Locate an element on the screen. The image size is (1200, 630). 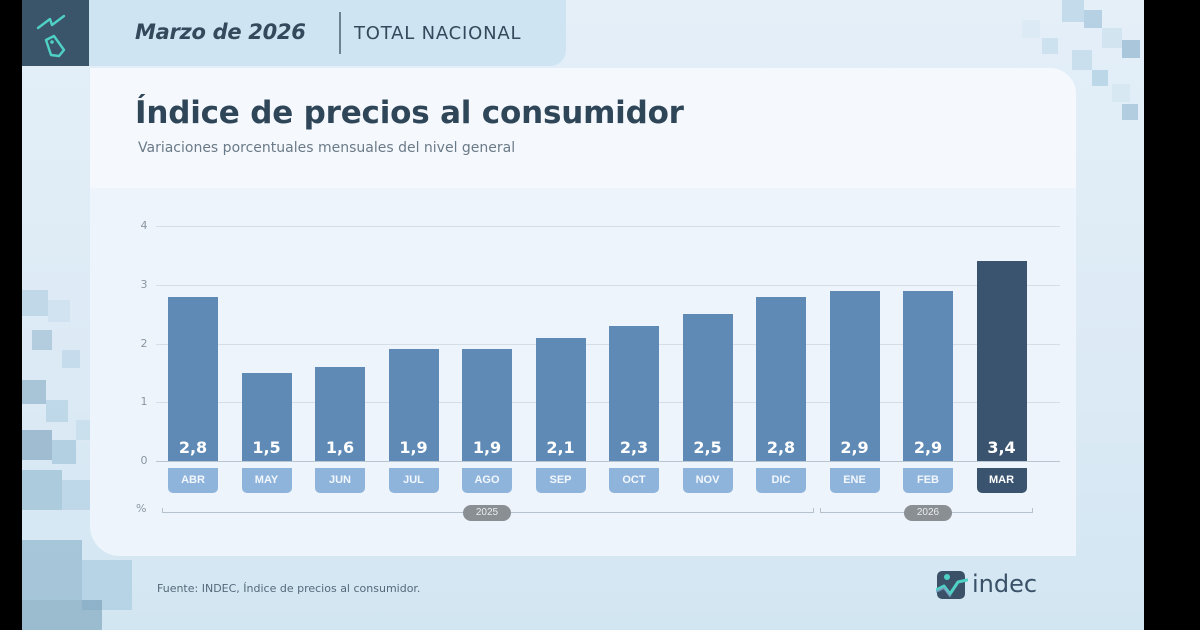
month-label: OCT is located at coordinates (634, 480).